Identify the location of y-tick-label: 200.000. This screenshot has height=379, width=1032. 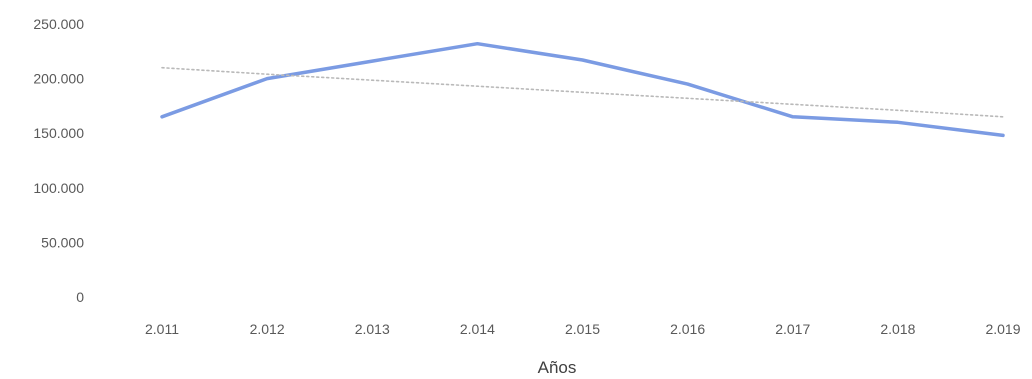
(58, 79).